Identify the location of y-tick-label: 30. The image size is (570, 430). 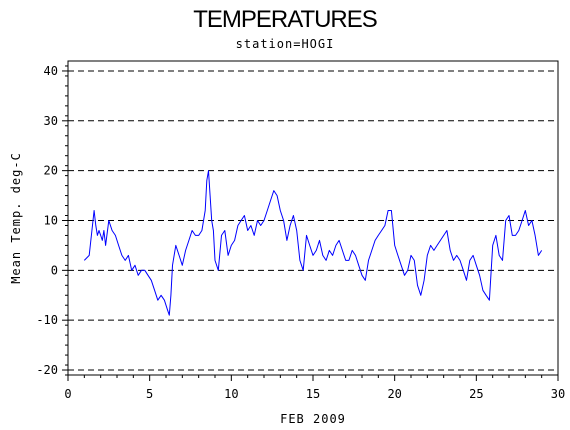
(51, 121).